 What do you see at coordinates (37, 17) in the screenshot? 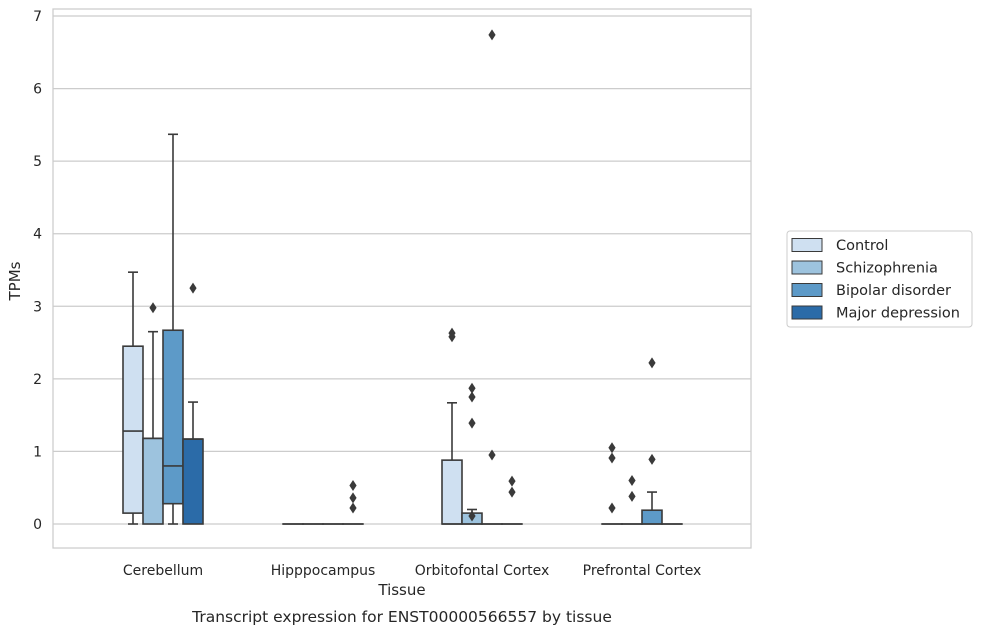
I see `y-tick-label: 7` at bounding box center [37, 17].